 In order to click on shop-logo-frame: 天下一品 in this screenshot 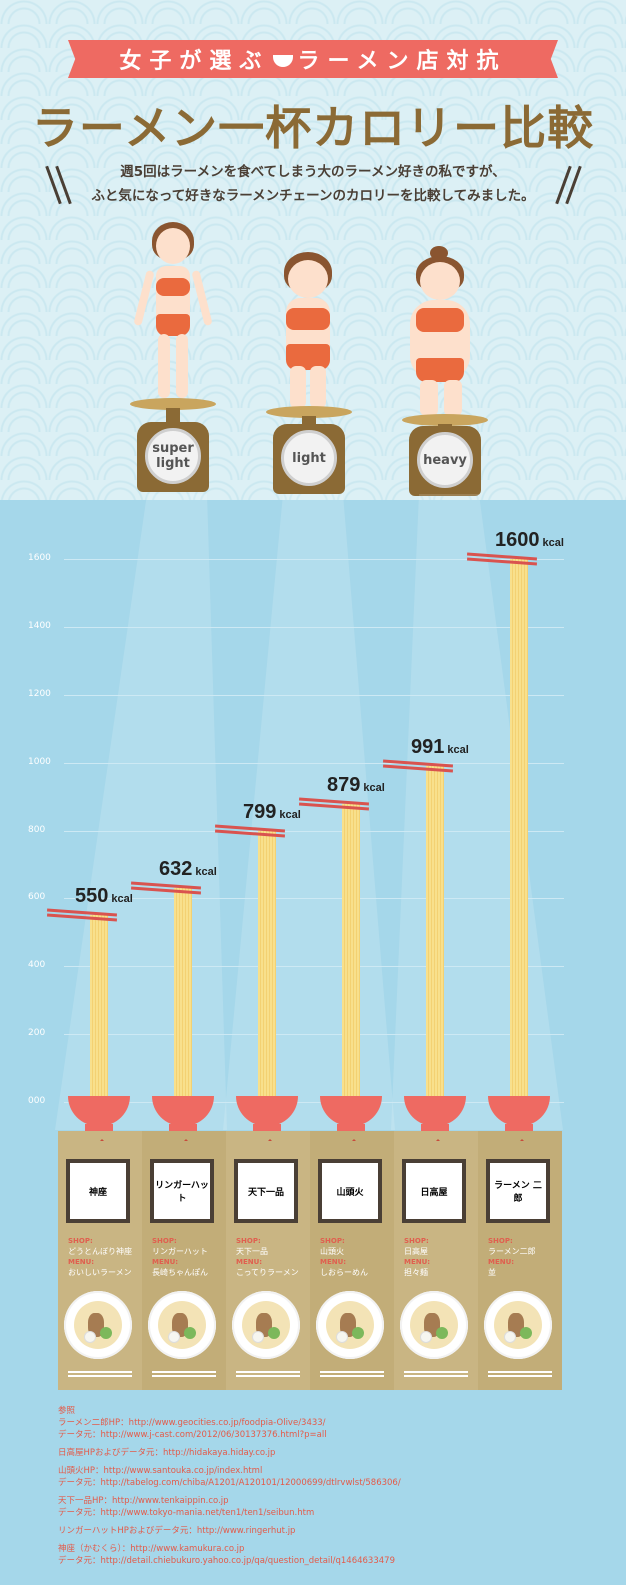, I will do `click(266, 1191)`.